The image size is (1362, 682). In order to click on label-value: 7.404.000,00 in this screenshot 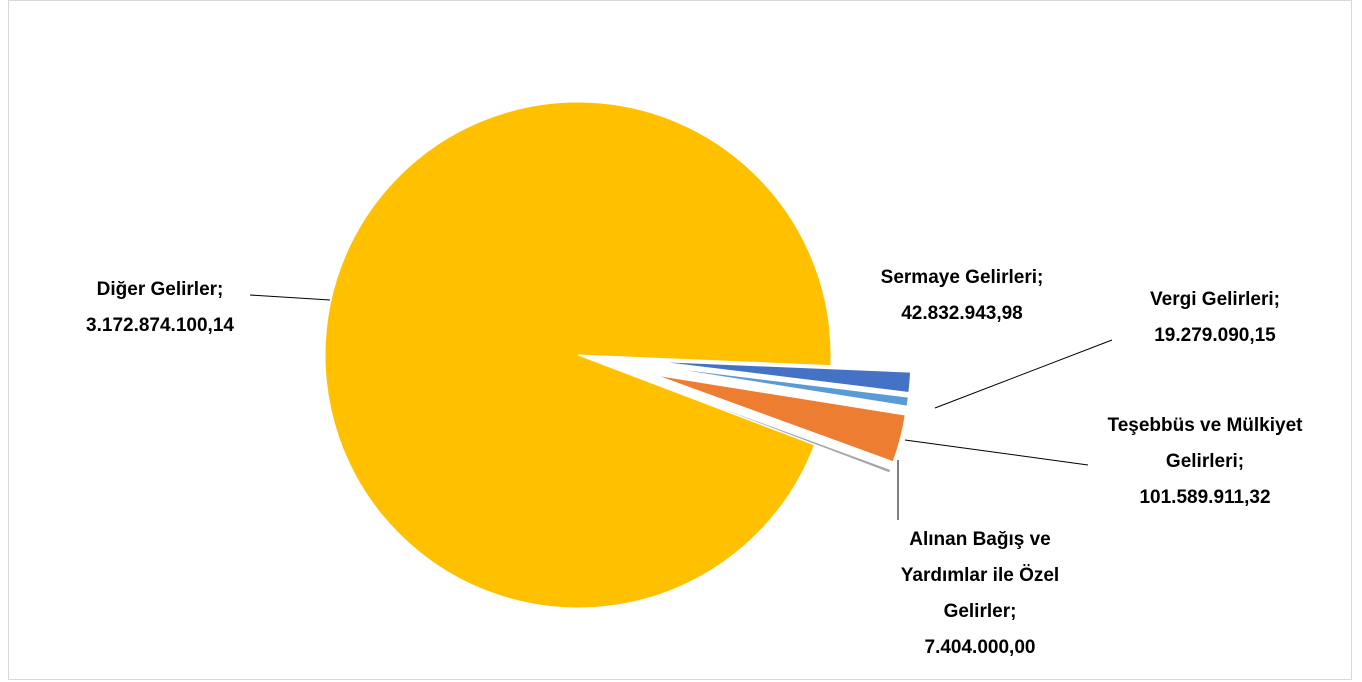, I will do `click(980, 647)`.